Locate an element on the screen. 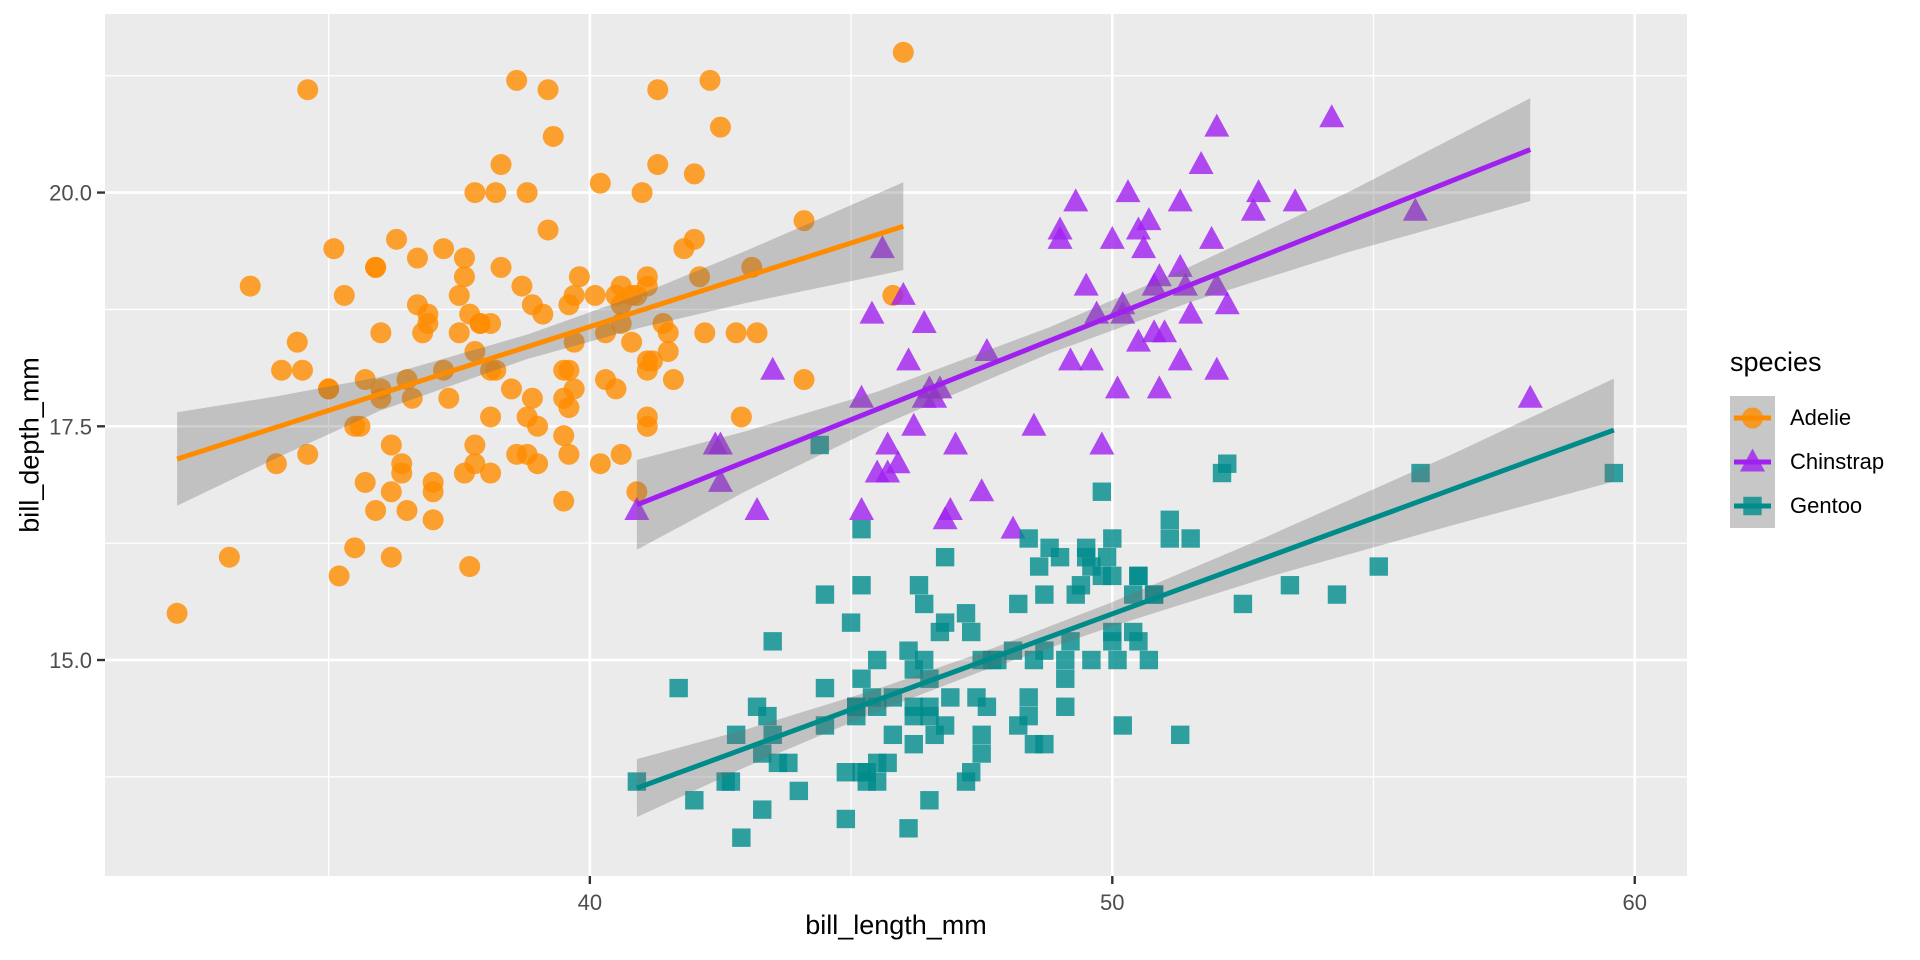  x-tick-label: 50 is located at coordinates (1112, 902).